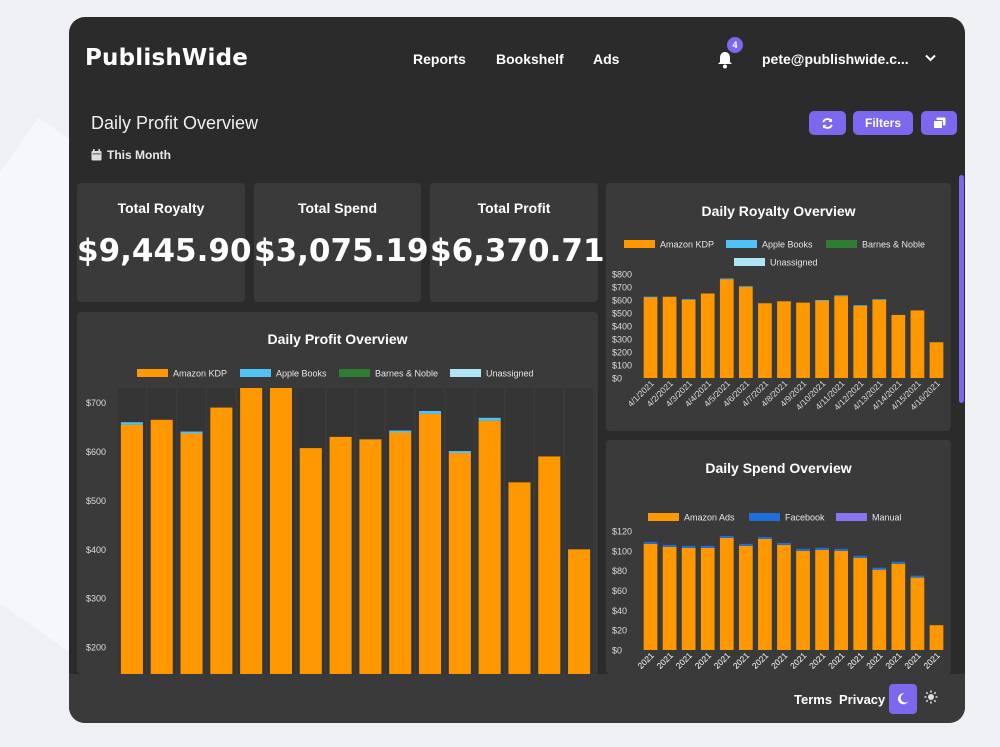  Describe the element at coordinates (510, 374) in the screenshot. I see `legend-label-unassigned: Unassigned` at that location.